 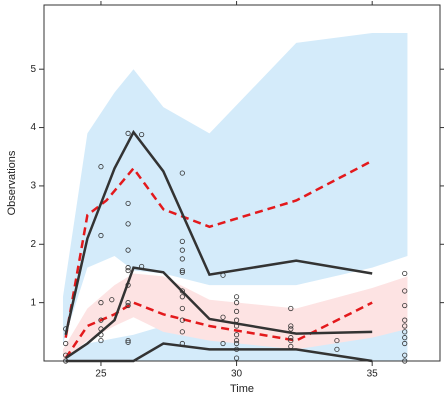 What do you see at coordinates (33, 127) in the screenshot?
I see `y-tick-label: 4` at bounding box center [33, 127].